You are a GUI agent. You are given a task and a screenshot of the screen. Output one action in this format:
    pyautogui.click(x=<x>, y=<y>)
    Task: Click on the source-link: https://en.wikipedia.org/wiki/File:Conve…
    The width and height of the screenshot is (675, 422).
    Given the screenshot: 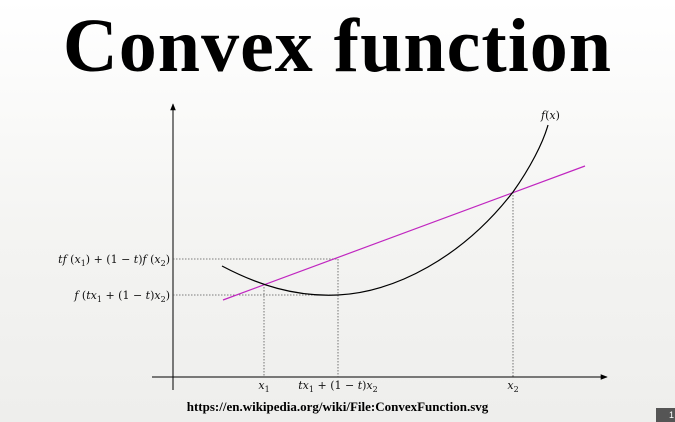 What is the action you would take?
    pyautogui.click(x=337, y=406)
    